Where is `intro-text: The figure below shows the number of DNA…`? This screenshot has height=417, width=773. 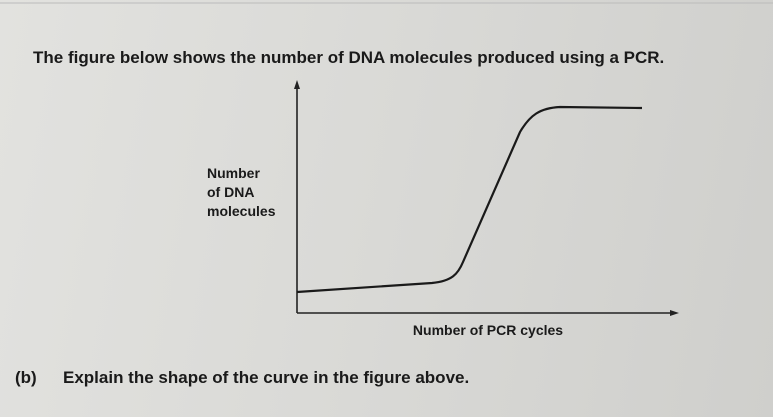
intro-text: The figure below shows the number of DNA… is located at coordinates (348, 57).